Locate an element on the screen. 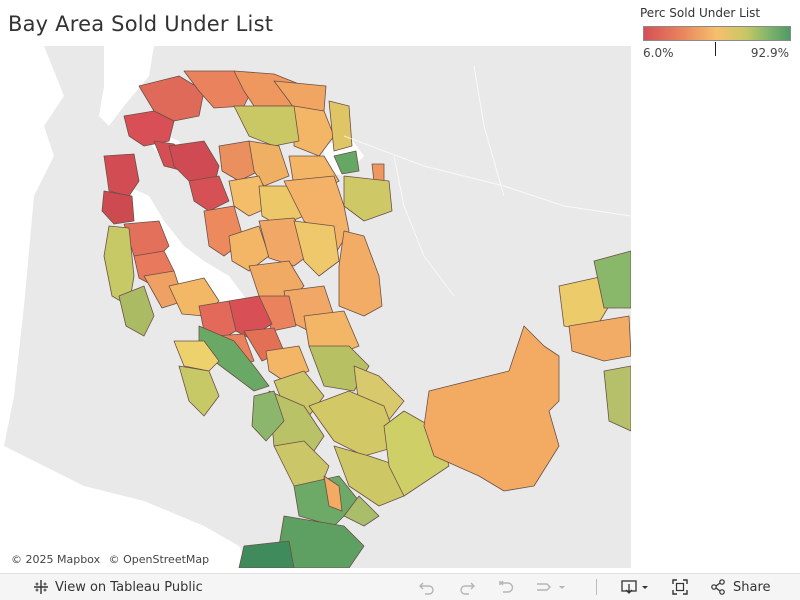 The height and width of the screenshot is (600, 800). region-lodi is located at coordinates (612, 279).